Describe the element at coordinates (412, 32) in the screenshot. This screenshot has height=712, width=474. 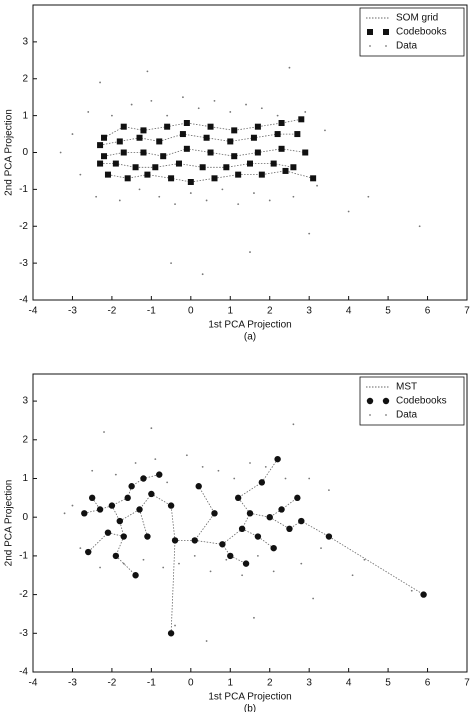
I see `legend: SOM grid Codebooks Data` at that location.